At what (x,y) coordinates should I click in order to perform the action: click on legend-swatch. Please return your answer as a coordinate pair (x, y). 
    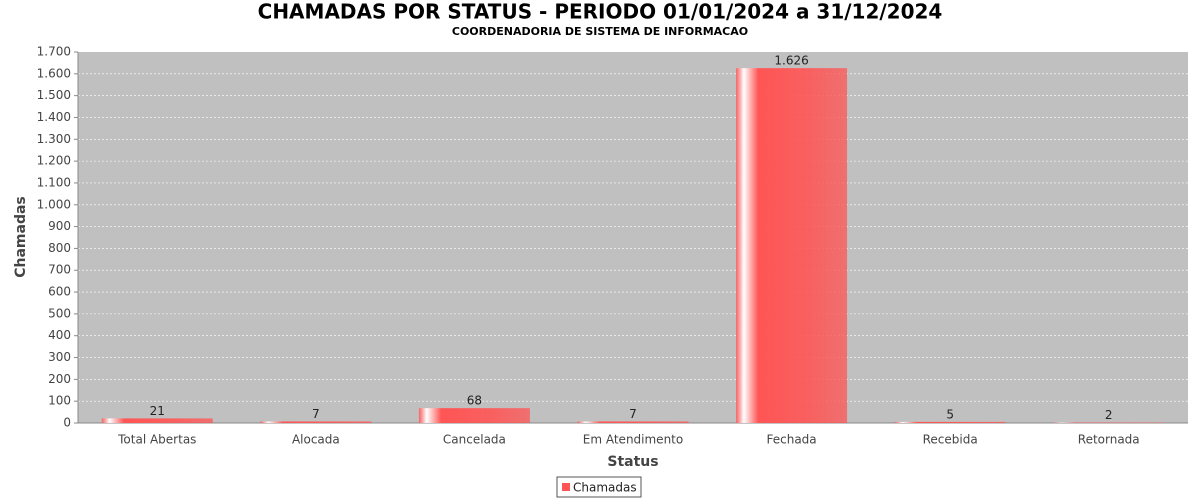
    Looking at the image, I should click on (566, 487).